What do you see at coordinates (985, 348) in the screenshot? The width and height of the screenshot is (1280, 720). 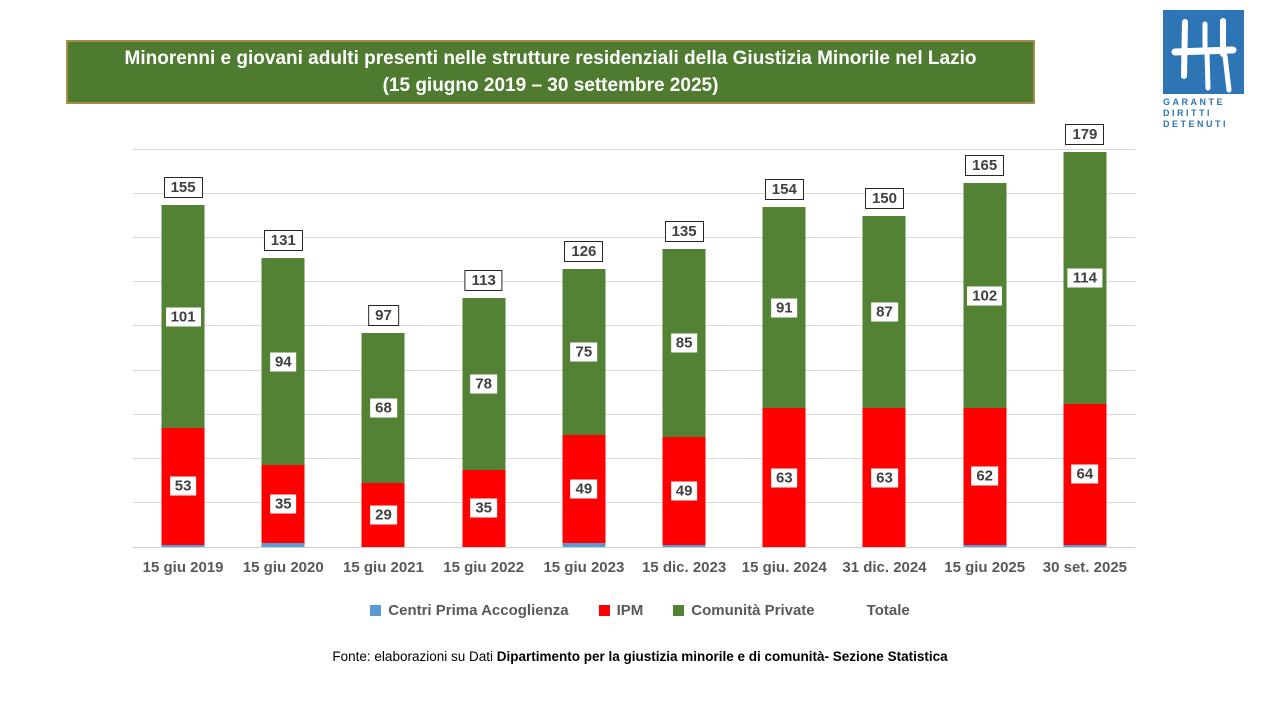 I see `bar-slot-9: 62 102 165` at bounding box center [985, 348].